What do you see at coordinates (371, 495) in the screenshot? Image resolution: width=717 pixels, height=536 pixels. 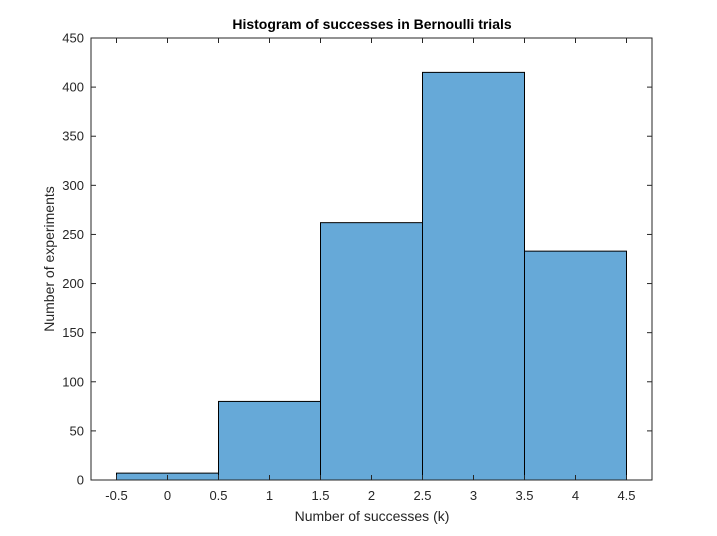 I see `x-tick-label: 2` at bounding box center [371, 495].